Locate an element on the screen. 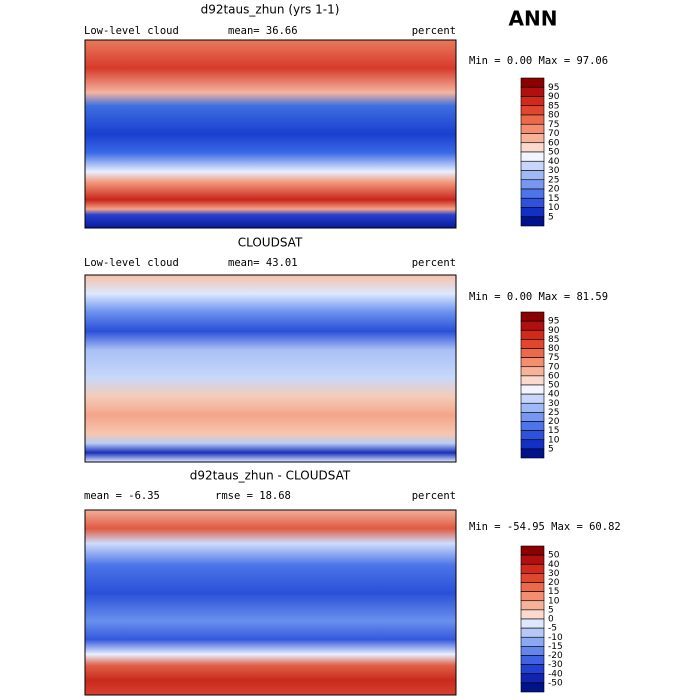 The height and width of the screenshot is (700, 700). min-max: Min = -54.95 Max = 60.82 is located at coordinates (545, 527).